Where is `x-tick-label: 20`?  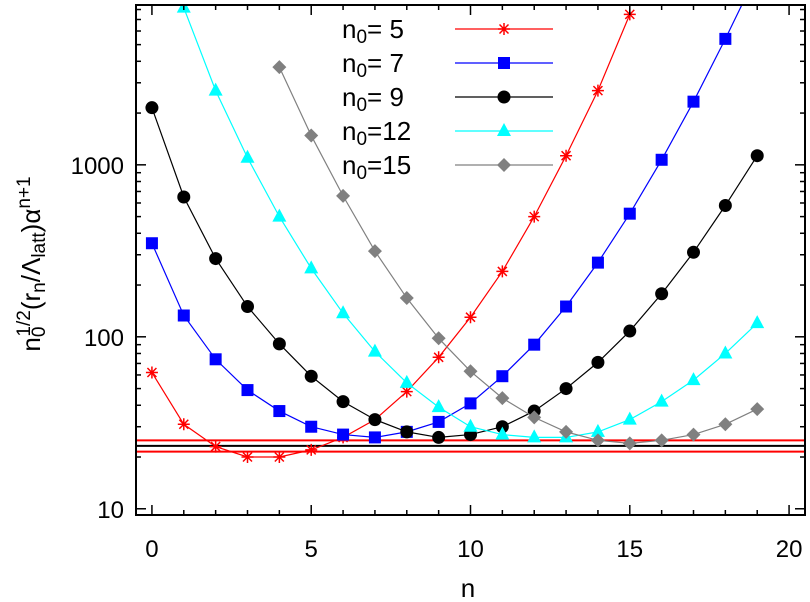
x-tick-label: 20 is located at coordinates (789, 549).